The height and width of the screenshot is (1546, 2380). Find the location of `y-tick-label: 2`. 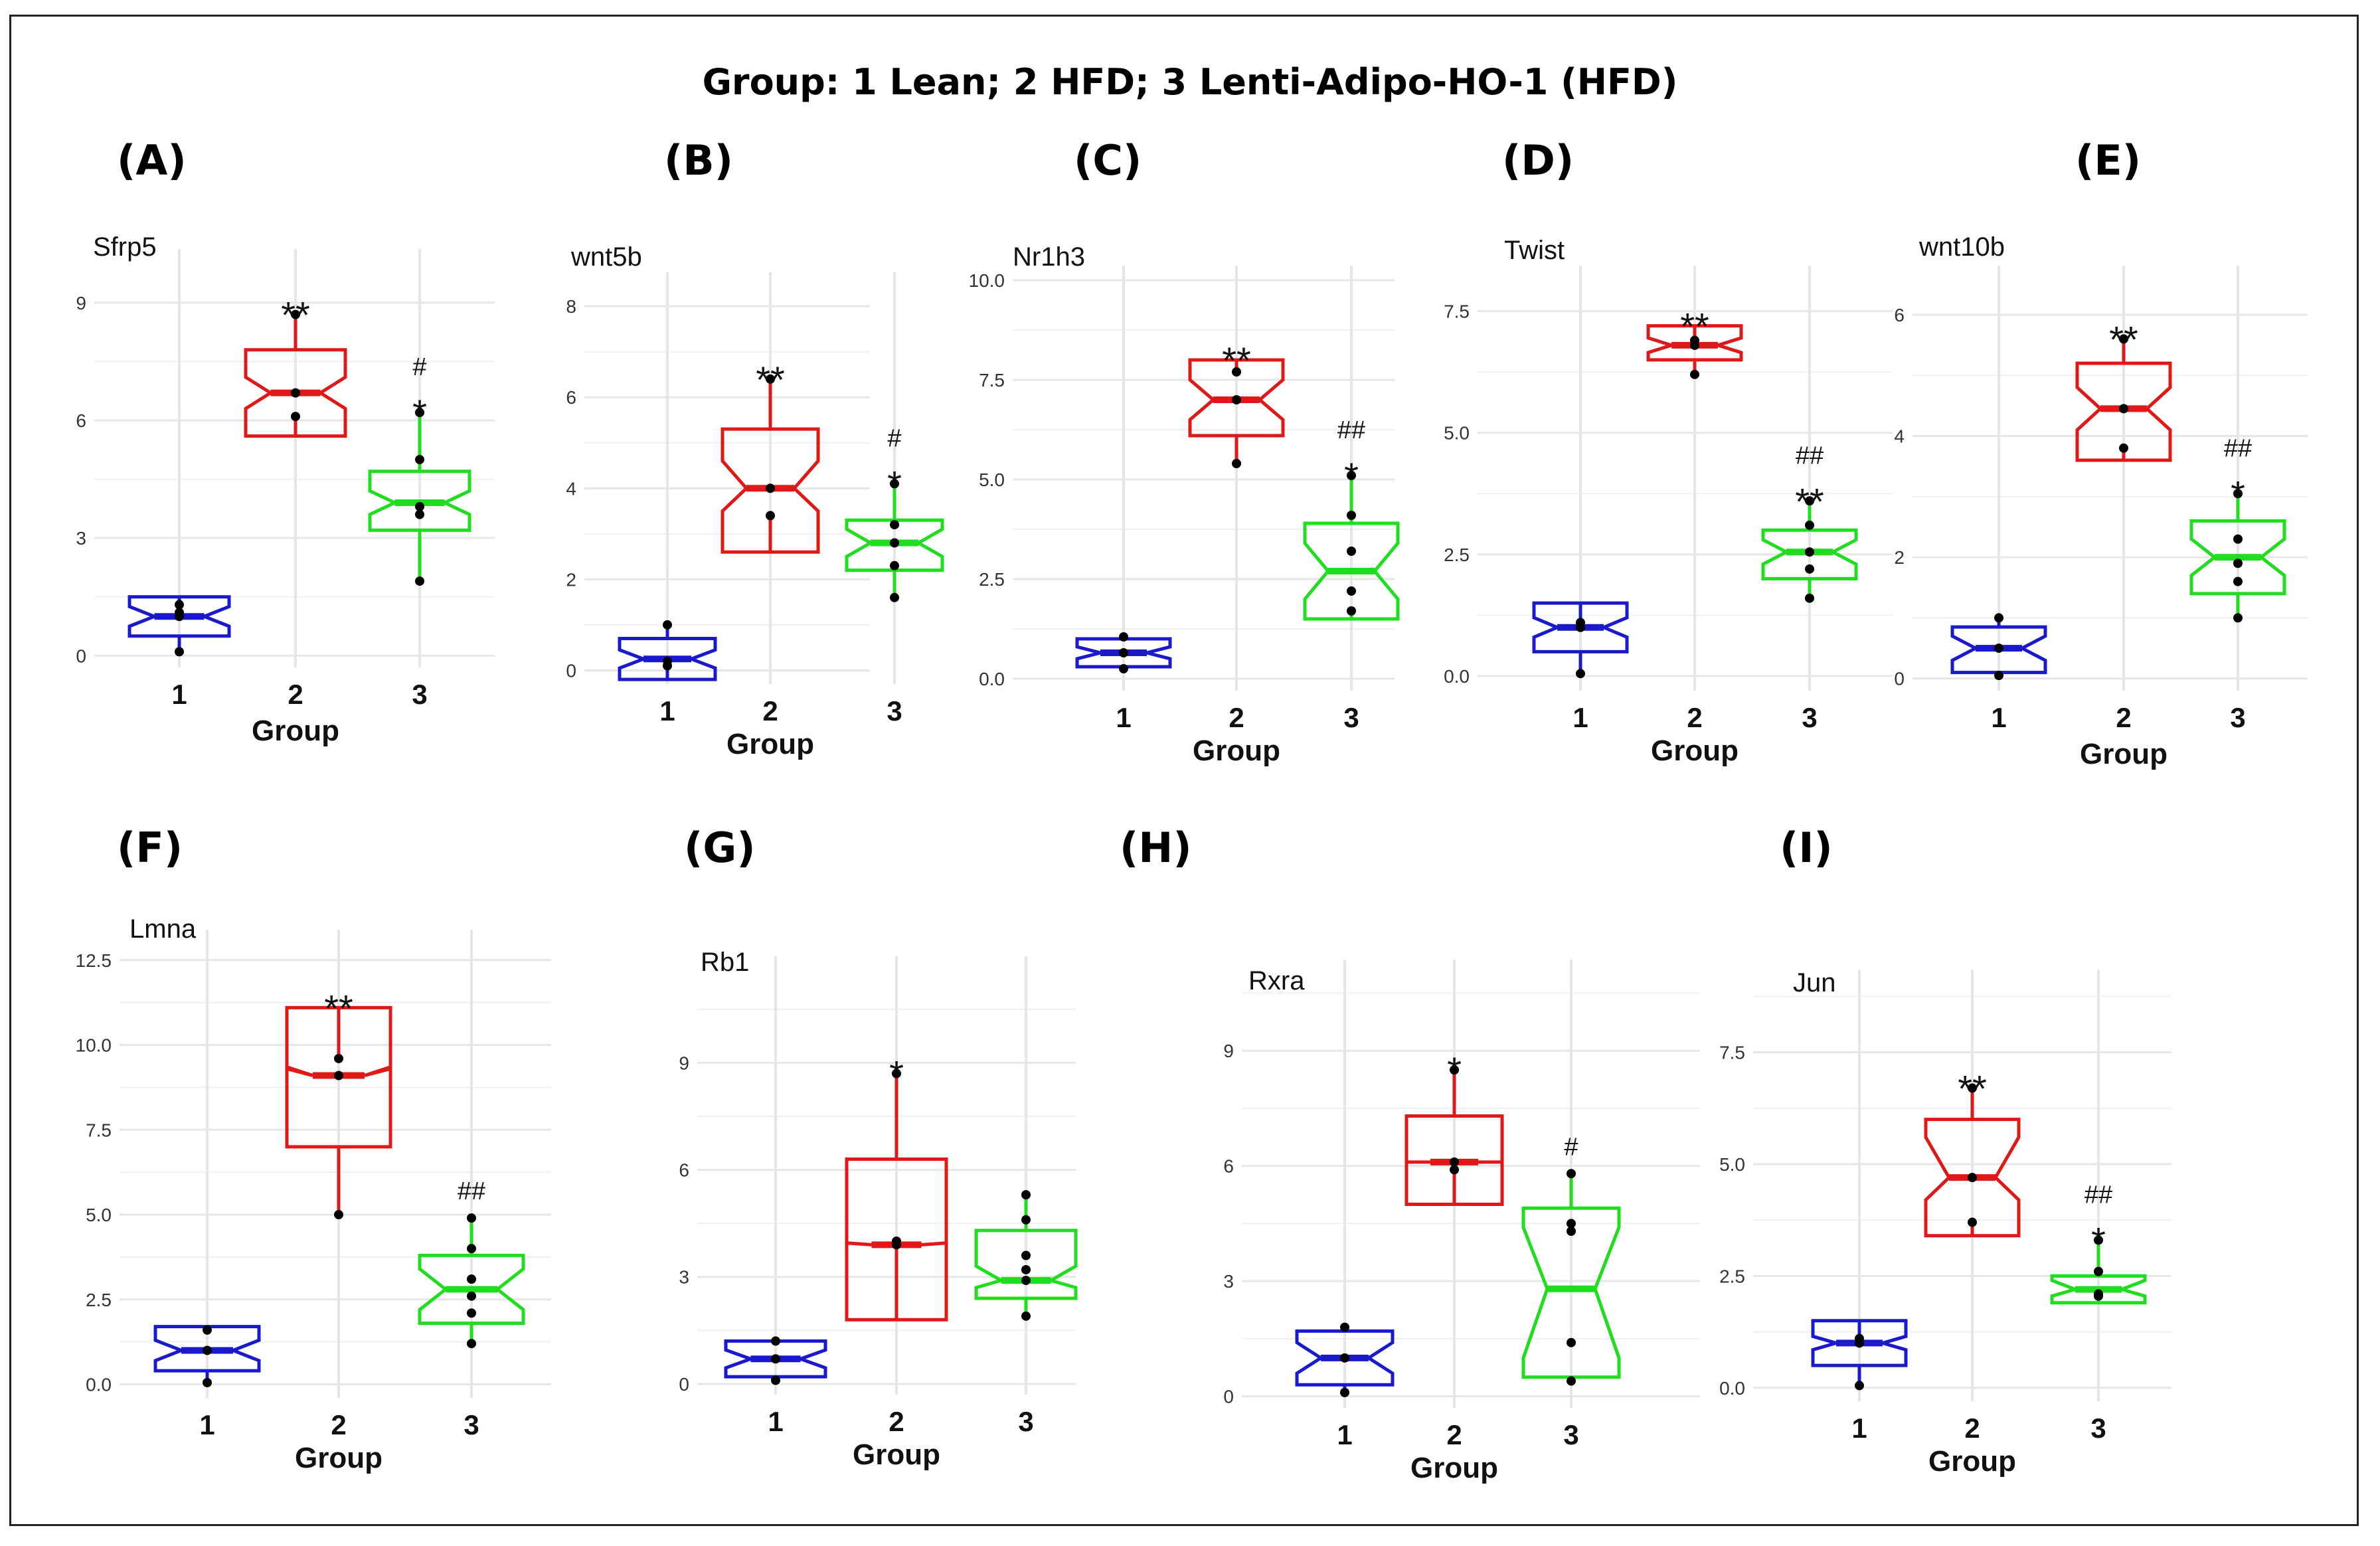

y-tick-label: 2 is located at coordinates (571, 579).